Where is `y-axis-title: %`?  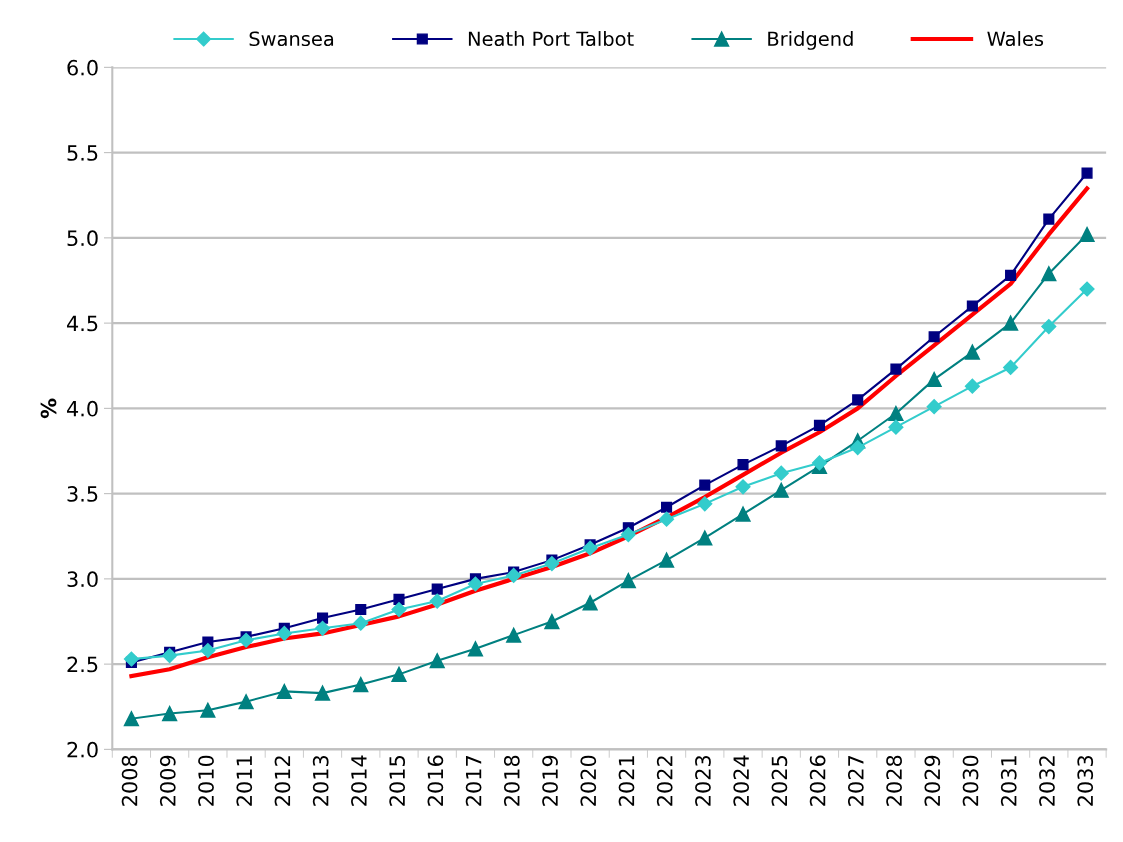
y-axis-title: % is located at coordinates (48, 408).